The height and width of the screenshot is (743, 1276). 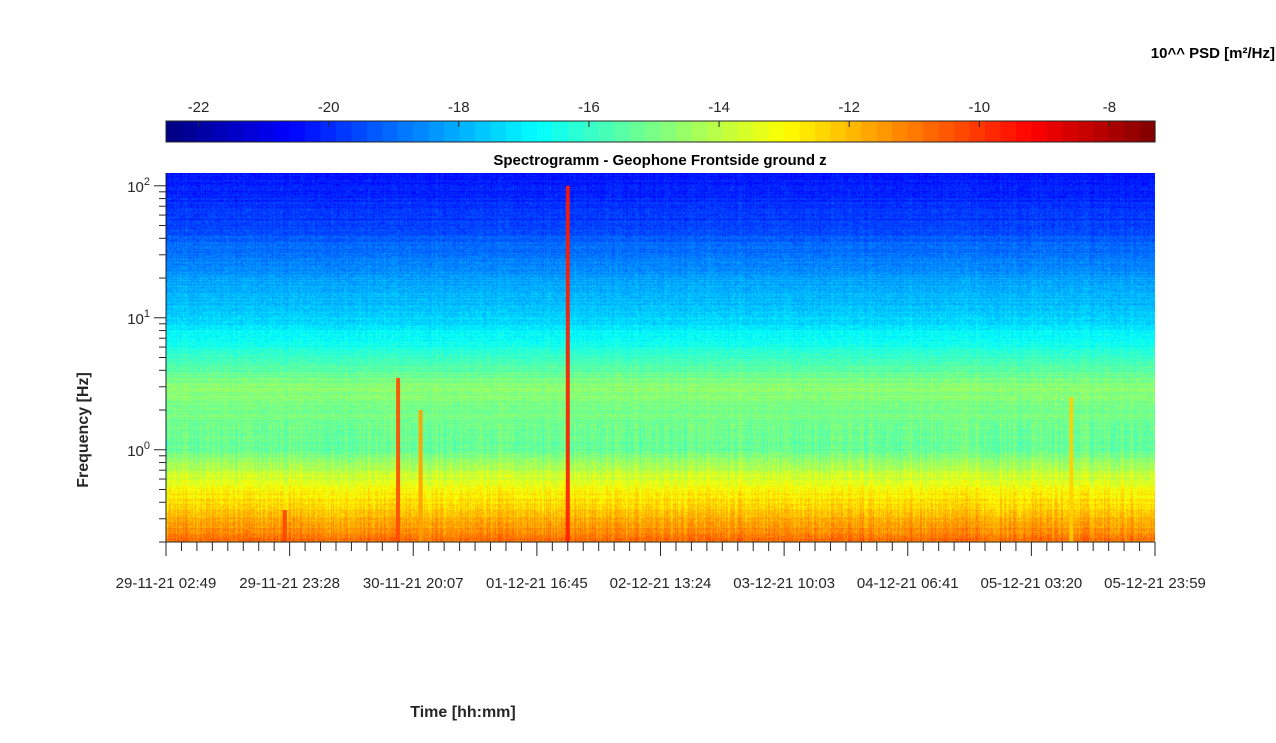 I want to click on colorbar-title: 10^^ PSD [m²/Hz], so click(x=1213, y=53).